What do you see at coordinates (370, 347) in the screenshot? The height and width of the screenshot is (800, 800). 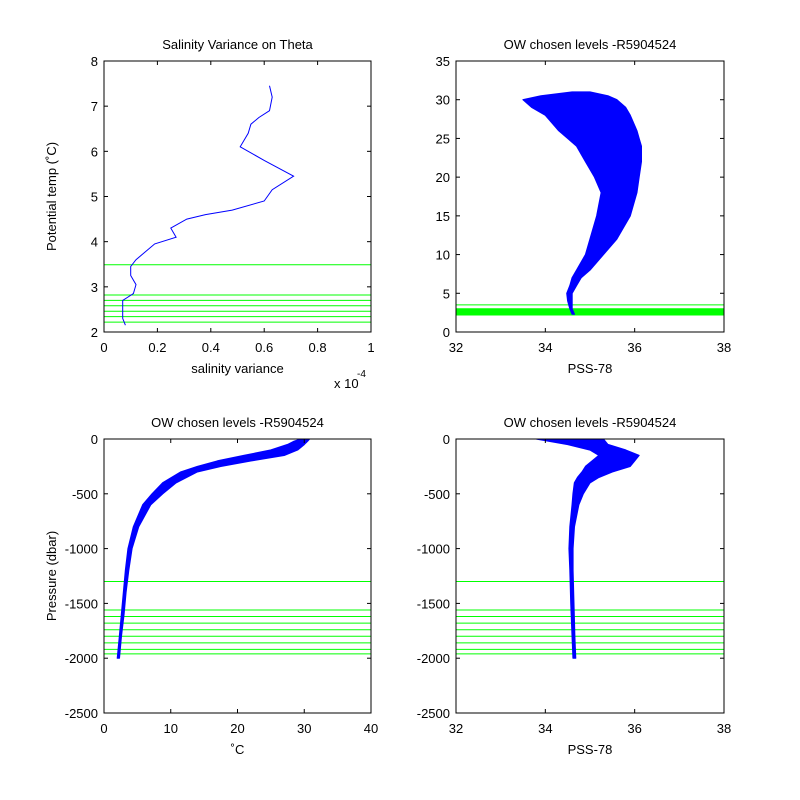 I see `x-tick-label: 1` at bounding box center [370, 347].